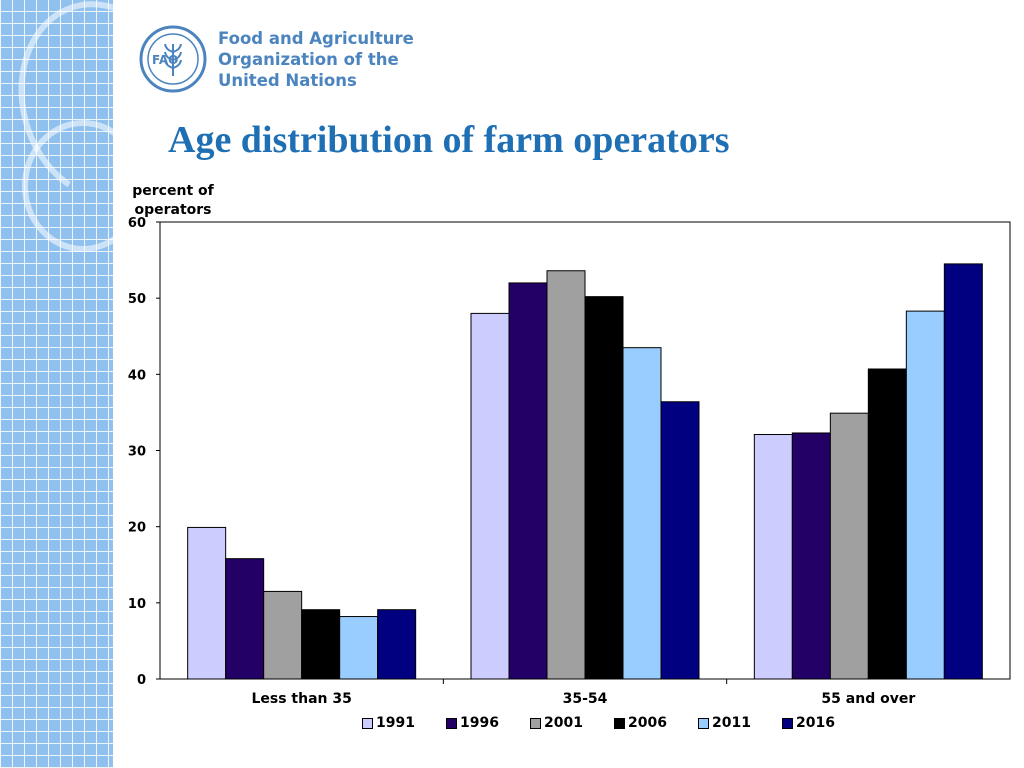 The image size is (1024, 768). What do you see at coordinates (479, 723) in the screenshot?
I see `legend-label: 1996` at bounding box center [479, 723].